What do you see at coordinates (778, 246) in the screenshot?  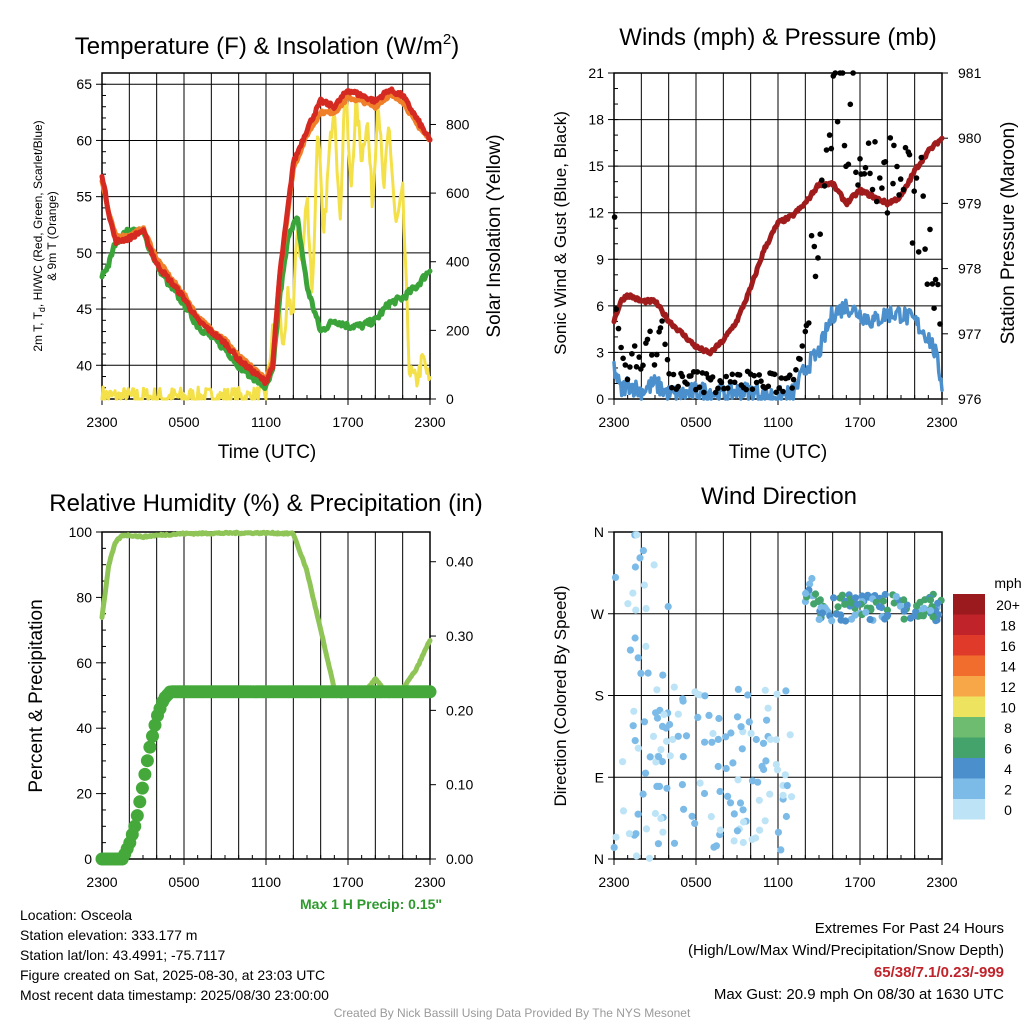 I see `pressure-line` at bounding box center [778, 246].